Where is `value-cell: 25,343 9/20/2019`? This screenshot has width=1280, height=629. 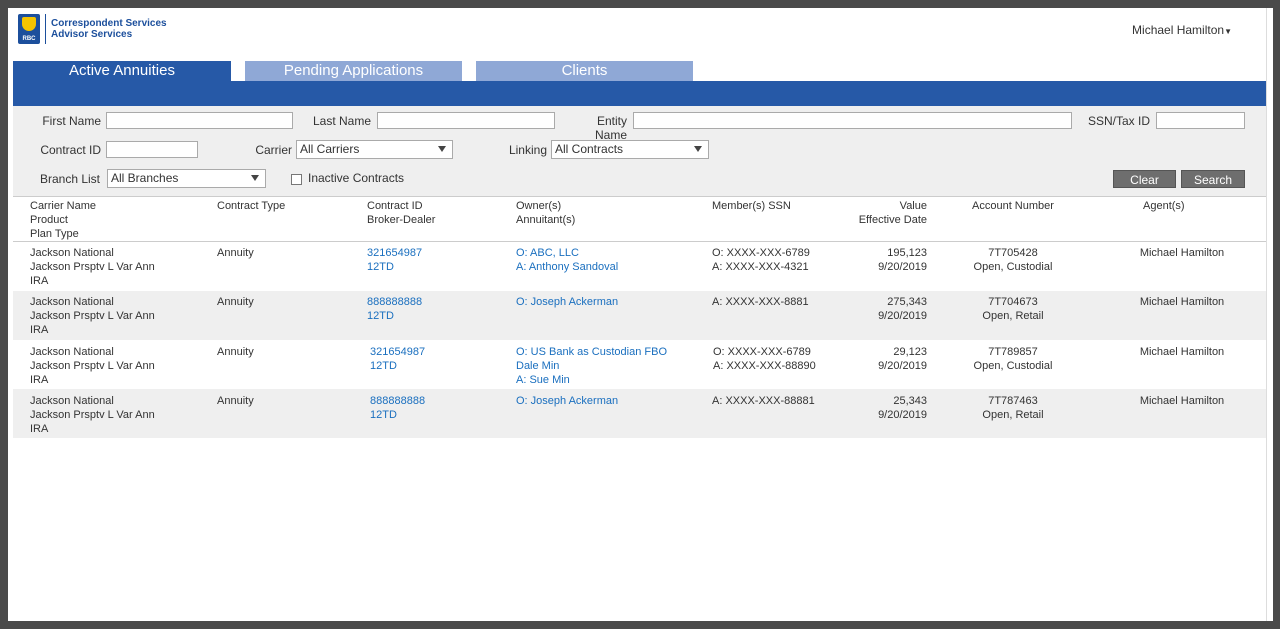 value-cell: 25,343 9/20/2019 is located at coordinates (902, 408).